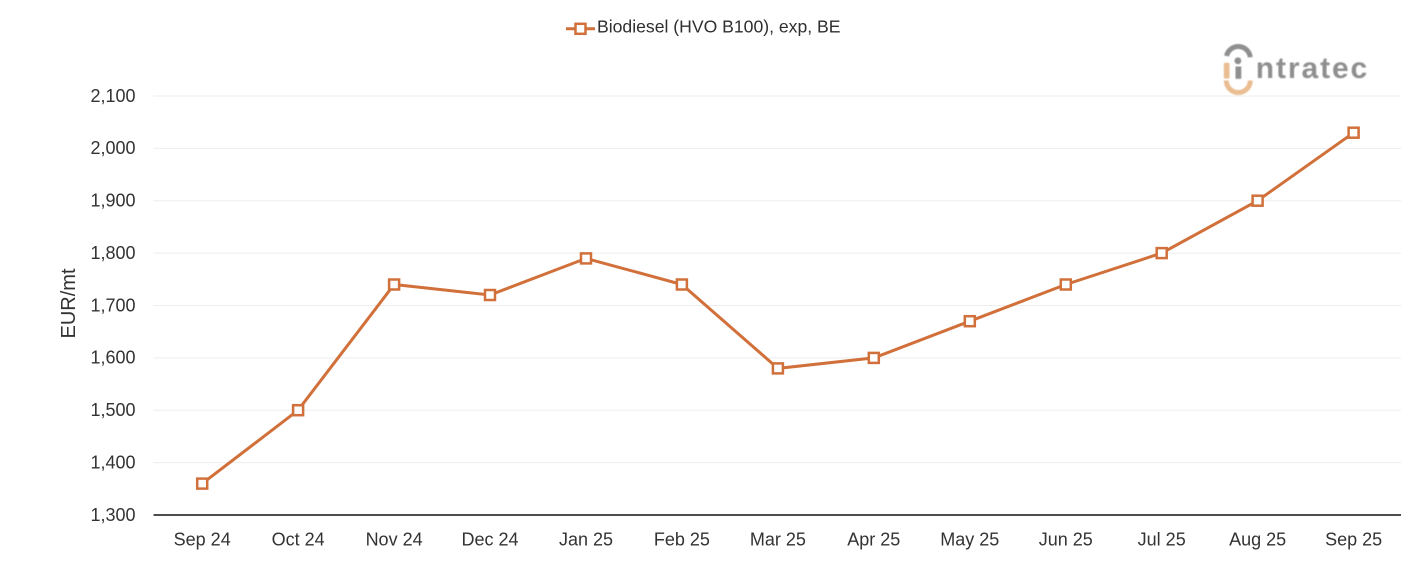  Describe the element at coordinates (112, 253) in the screenshot. I see `svg-text: 1,800` at that location.